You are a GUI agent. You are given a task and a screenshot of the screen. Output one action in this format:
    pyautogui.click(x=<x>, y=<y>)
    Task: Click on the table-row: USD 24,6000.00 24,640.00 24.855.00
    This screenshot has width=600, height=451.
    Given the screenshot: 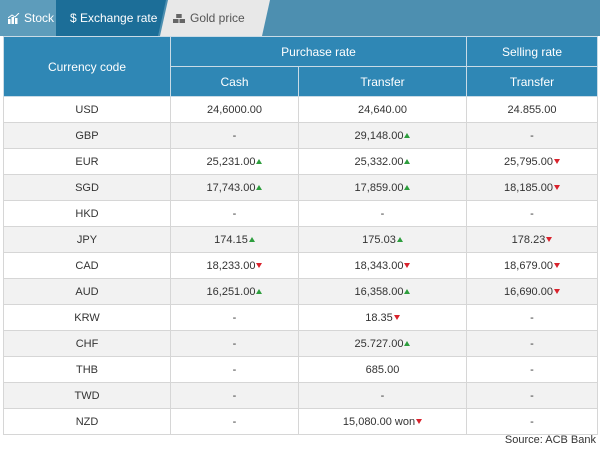 What is the action you would take?
    pyautogui.click(x=300, y=109)
    